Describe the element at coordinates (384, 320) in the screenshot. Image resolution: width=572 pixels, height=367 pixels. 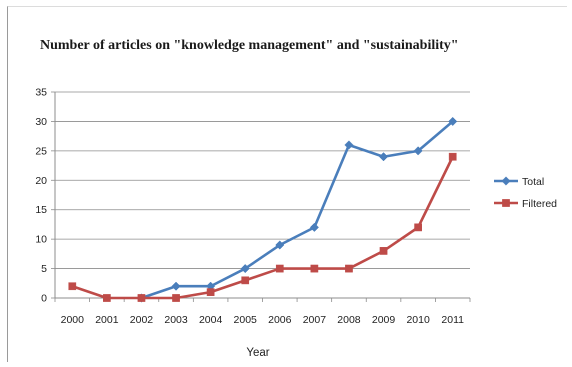
I see `x-tick-label: 2009` at that location.